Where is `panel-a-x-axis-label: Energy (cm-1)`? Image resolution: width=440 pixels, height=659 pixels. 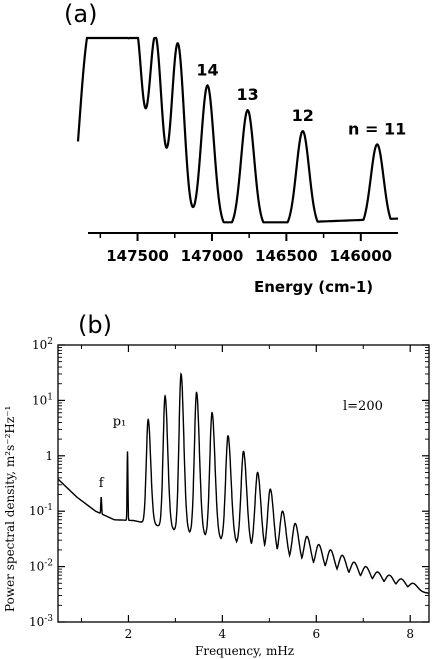 panel-a-x-axis-label: Energy (cm-1) is located at coordinates (313, 287).